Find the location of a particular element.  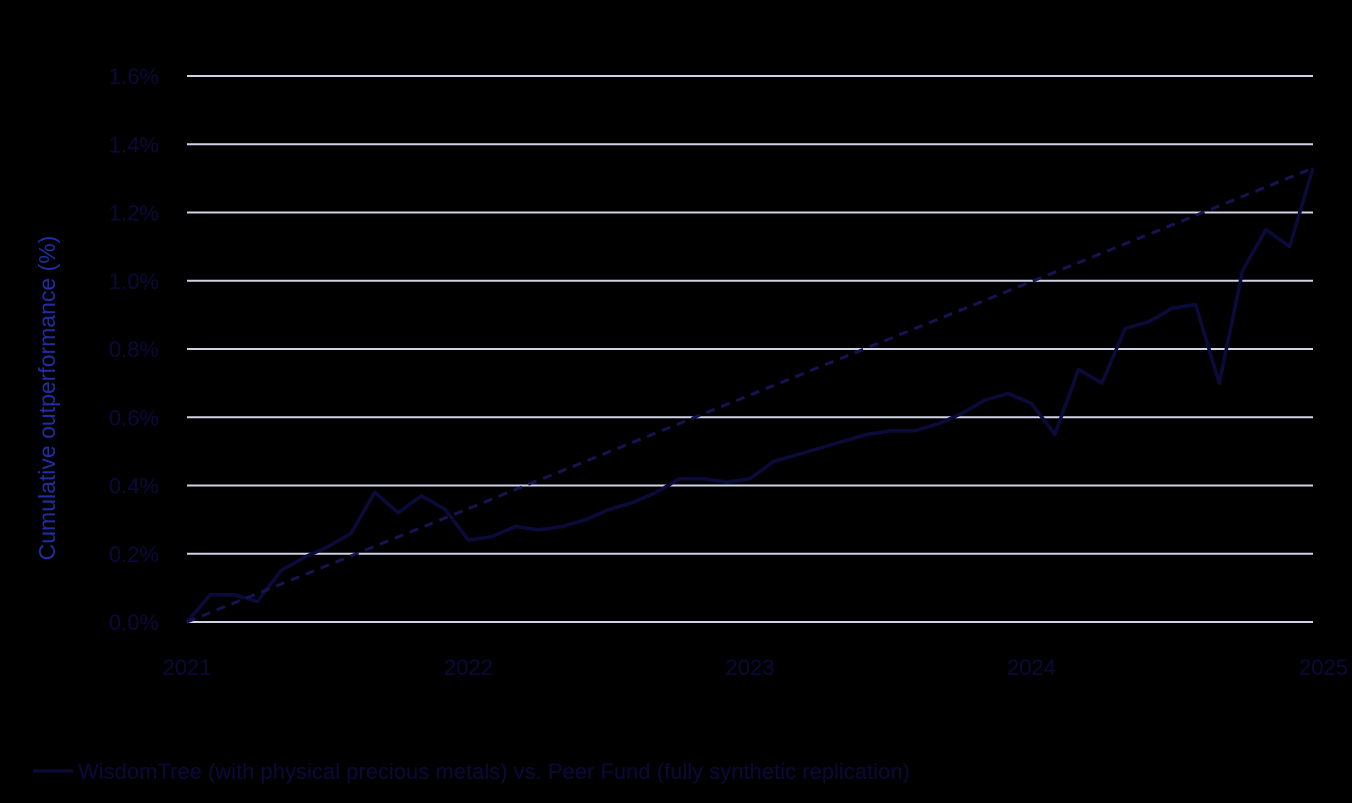

x-tick-labels: 2021 2022 2023 2024 2025 is located at coordinates (755, 667).